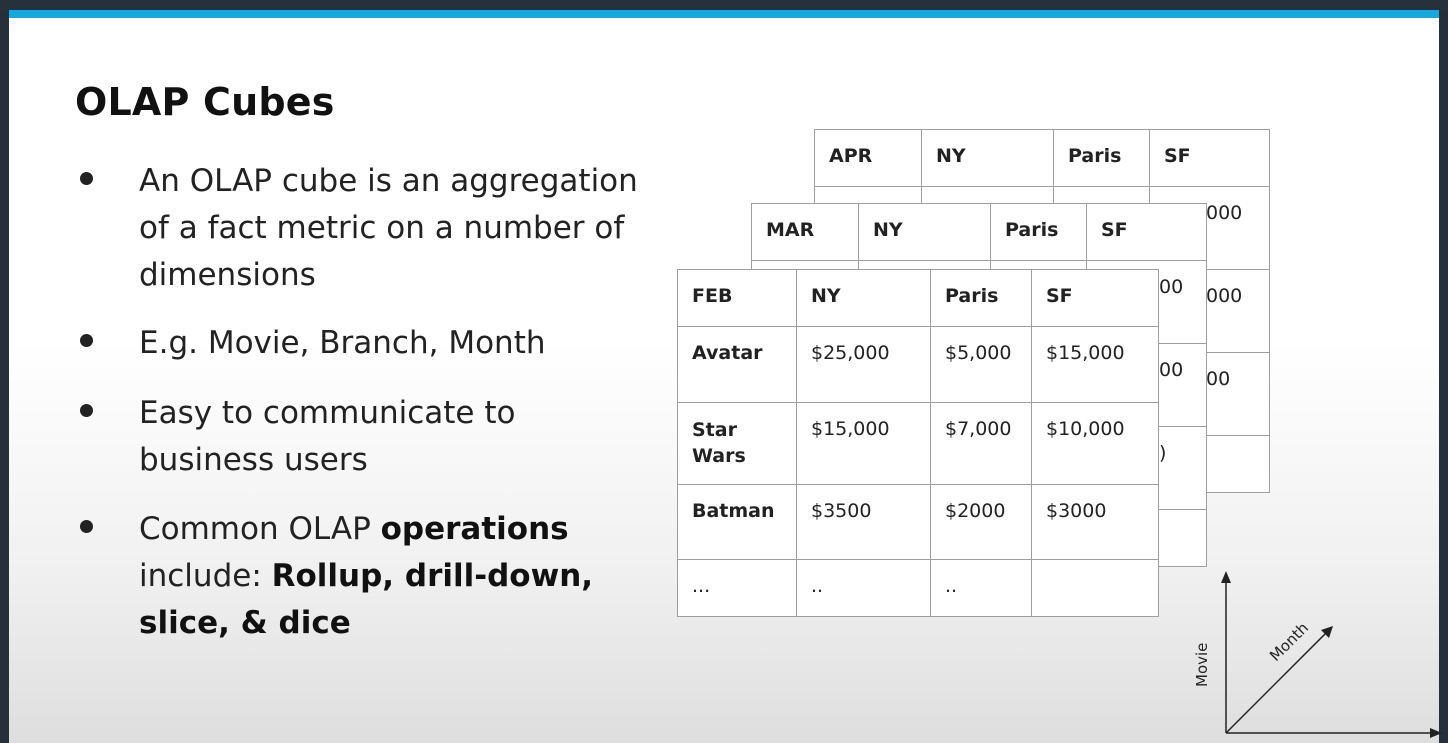 This screenshot has width=1448, height=743. I want to click on month-axis-line, so click(1276, 683).